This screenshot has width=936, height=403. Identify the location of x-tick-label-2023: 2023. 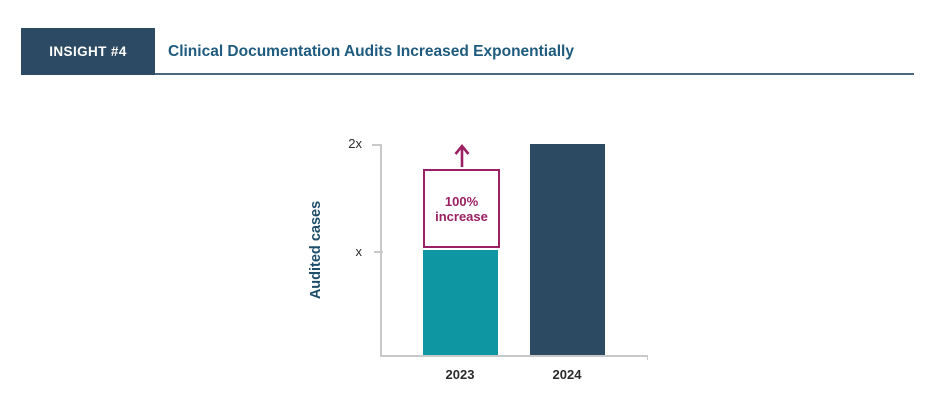
(460, 374).